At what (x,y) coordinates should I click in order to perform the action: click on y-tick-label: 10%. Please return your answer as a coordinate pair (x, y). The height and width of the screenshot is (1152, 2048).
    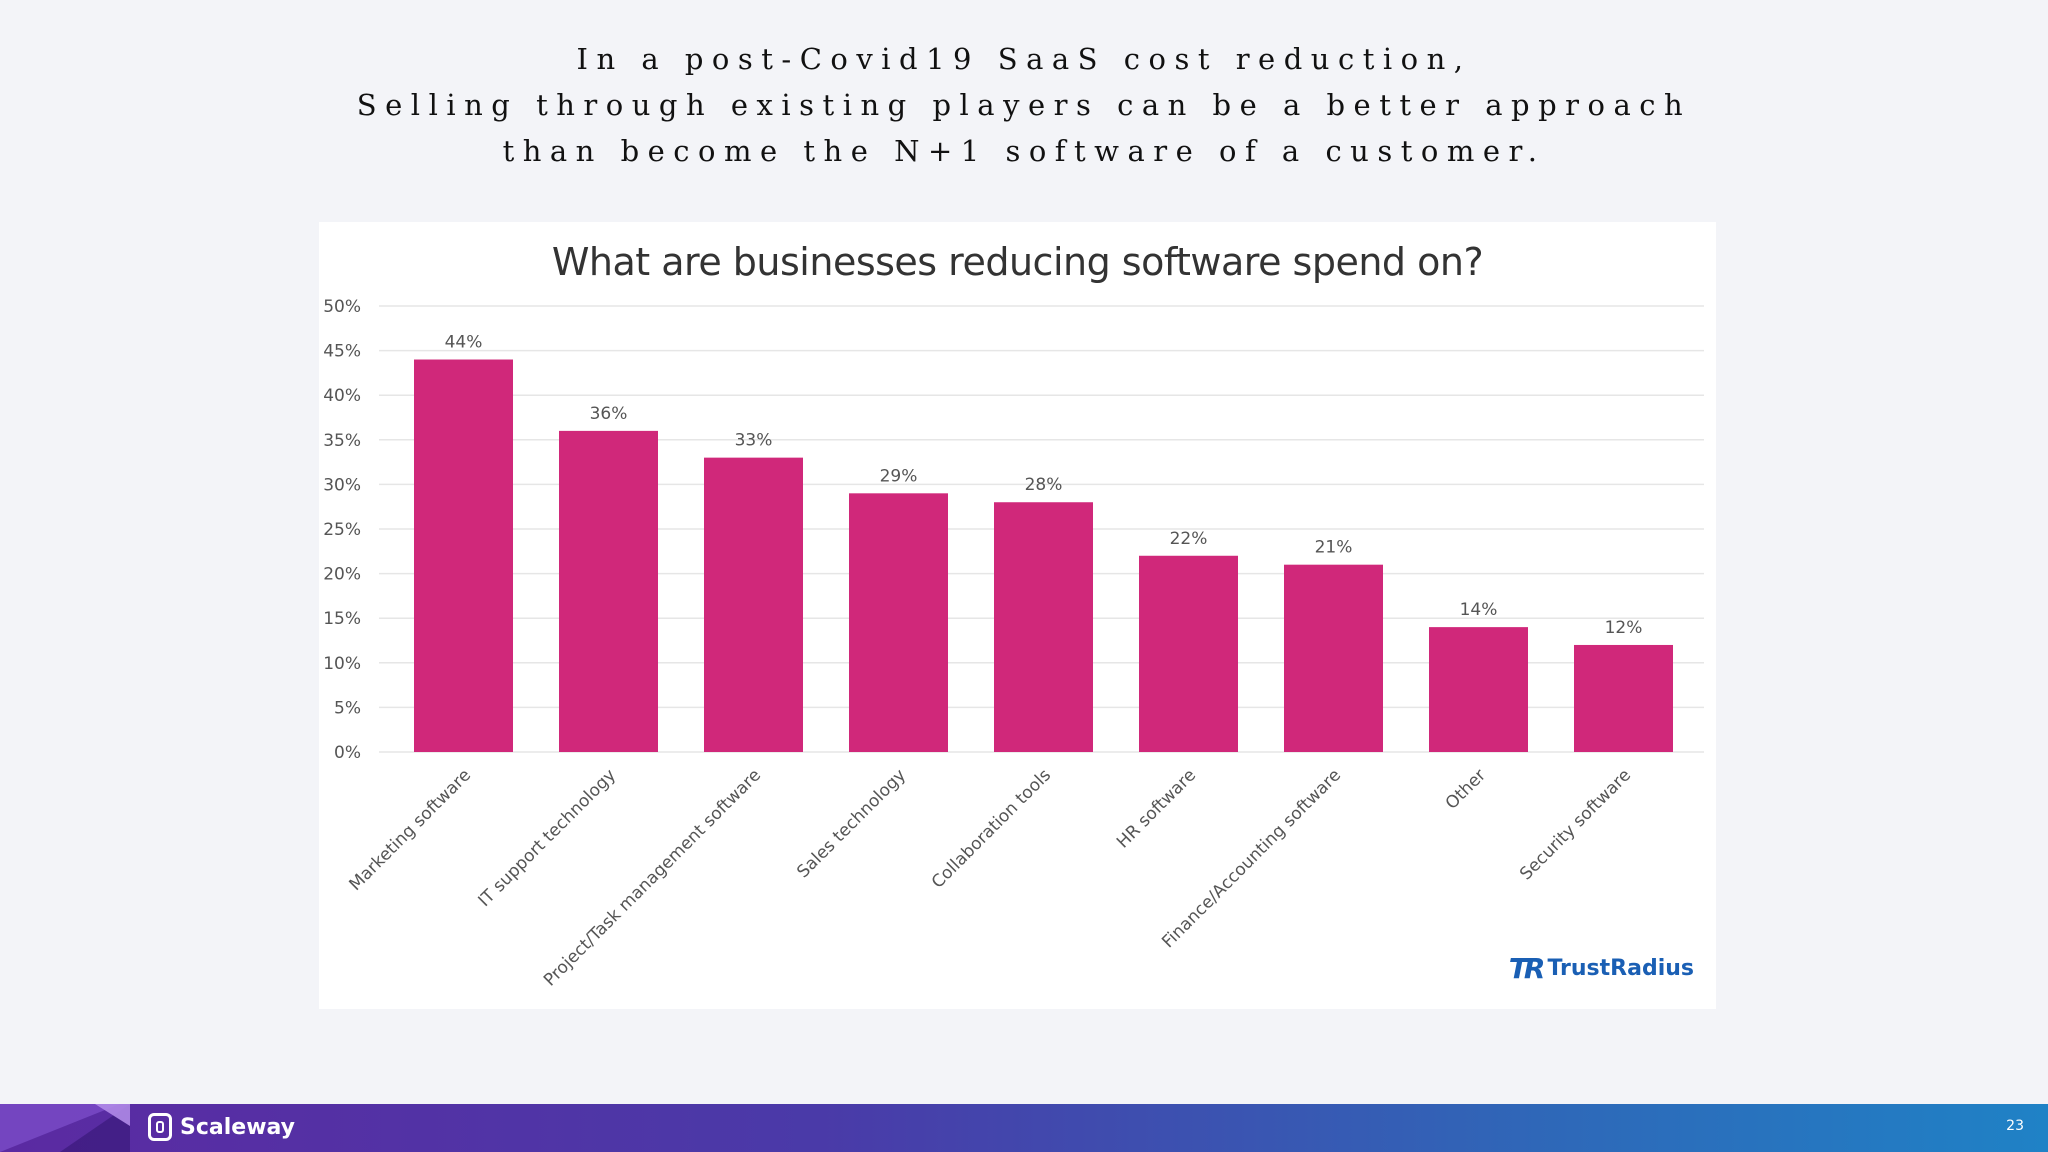
    Looking at the image, I should click on (342, 664).